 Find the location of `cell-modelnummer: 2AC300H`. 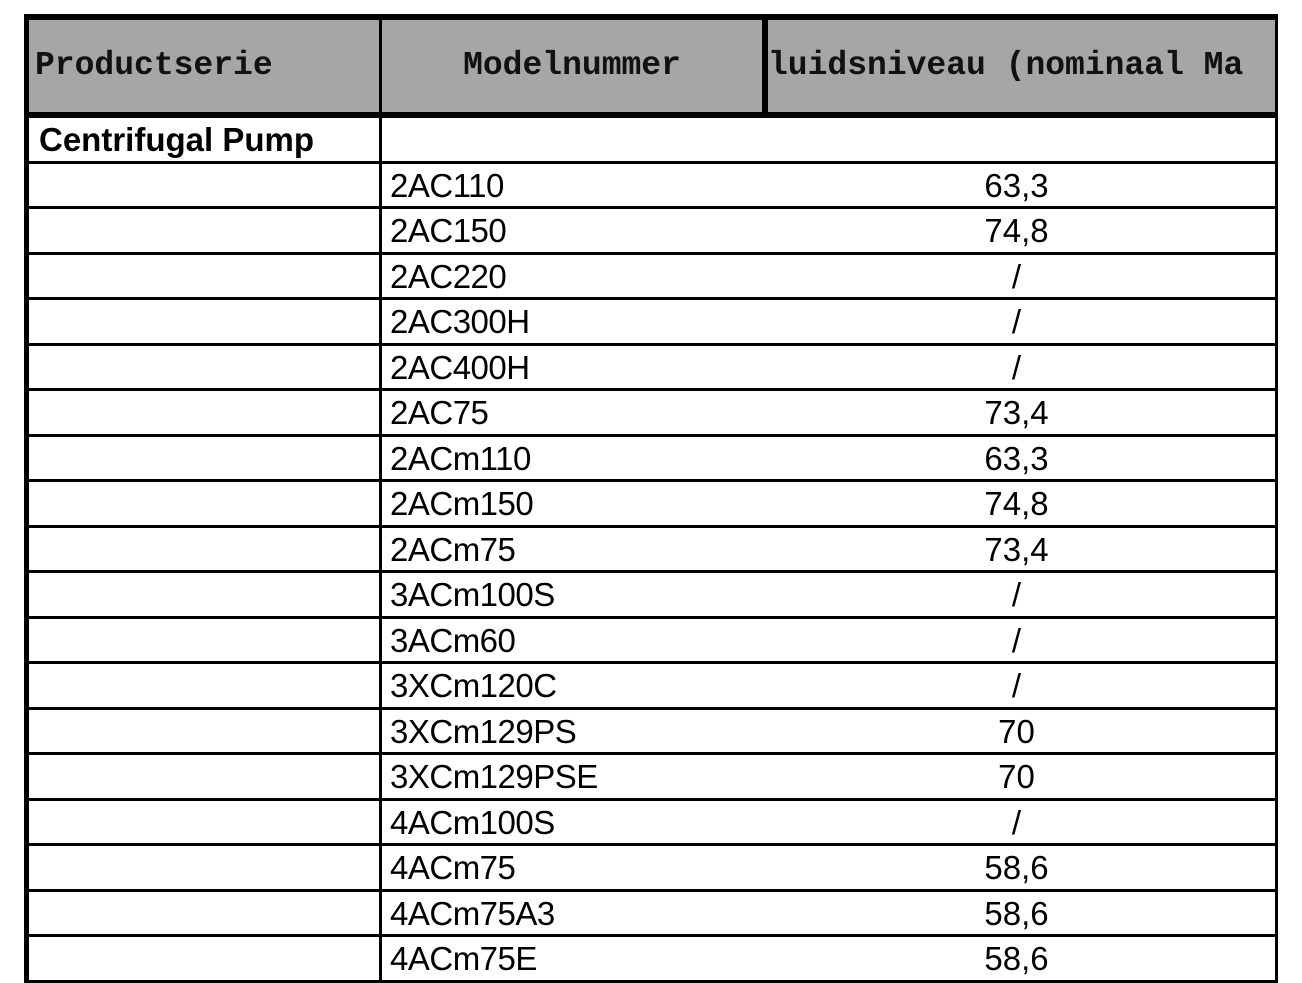

cell-modelnummer: 2AC300H is located at coordinates (460, 321).